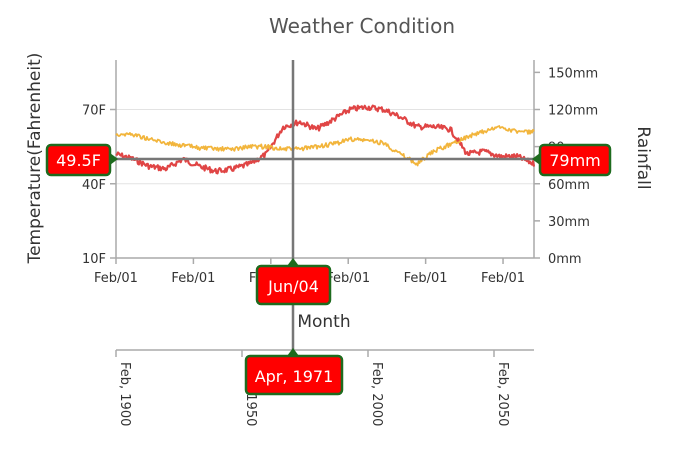 The width and height of the screenshot is (677, 451). What do you see at coordinates (503, 278) in the screenshot?
I see `x-tick-label-5: Feb/01` at bounding box center [503, 278].